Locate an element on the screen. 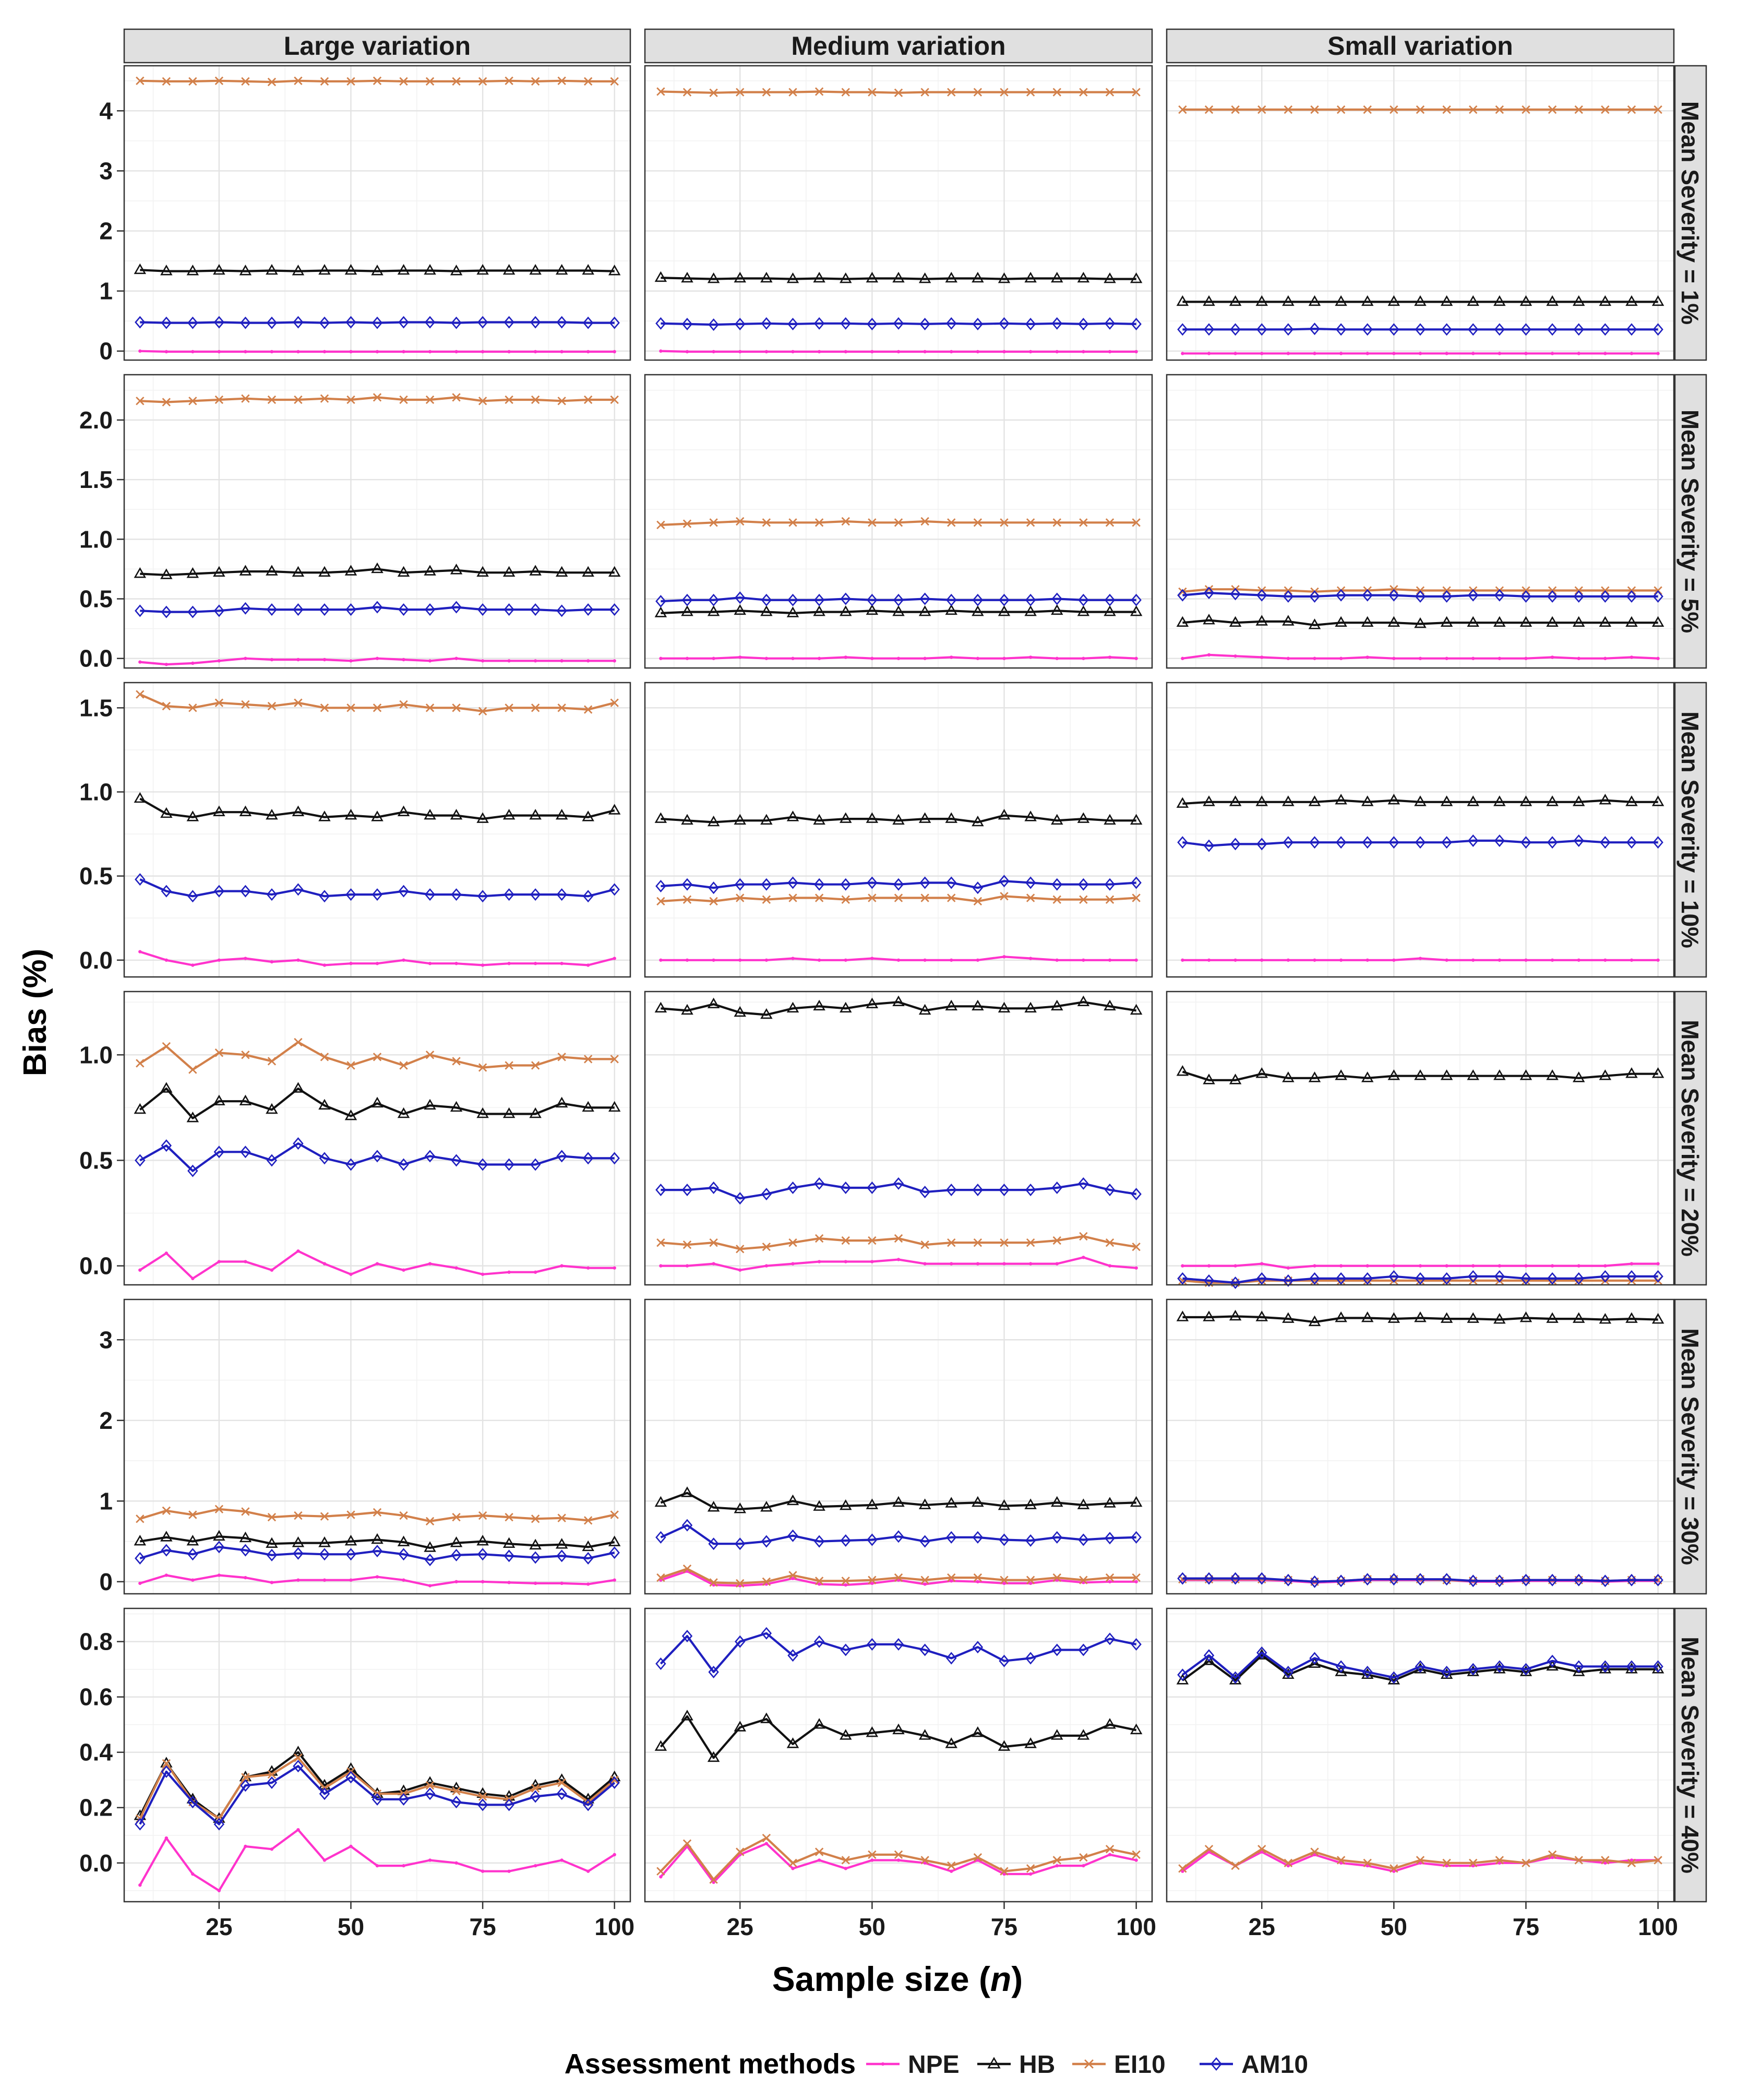 This screenshot has width=1737, height=2100. series-line is located at coordinates (898, 819).